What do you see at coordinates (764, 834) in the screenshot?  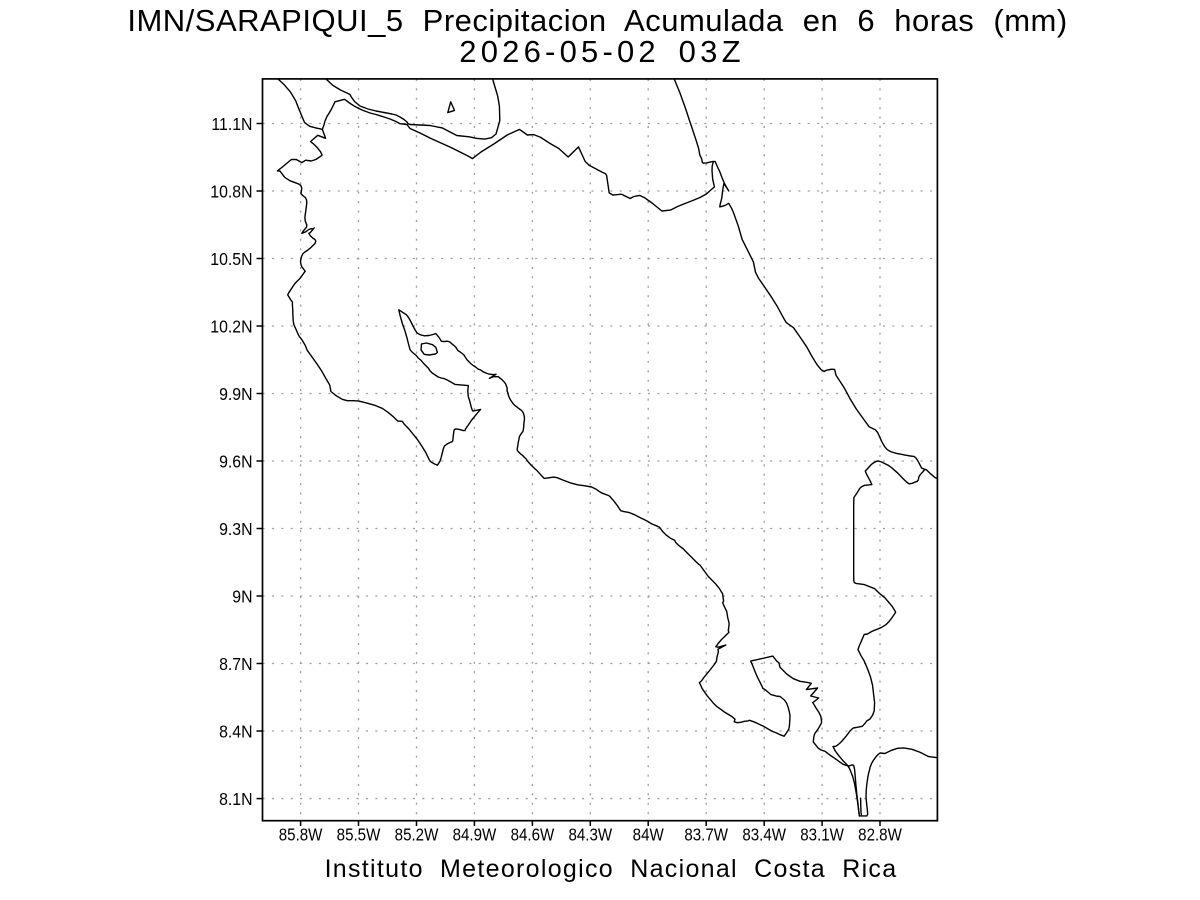 I see `svg-text: 83.4W` at bounding box center [764, 834].